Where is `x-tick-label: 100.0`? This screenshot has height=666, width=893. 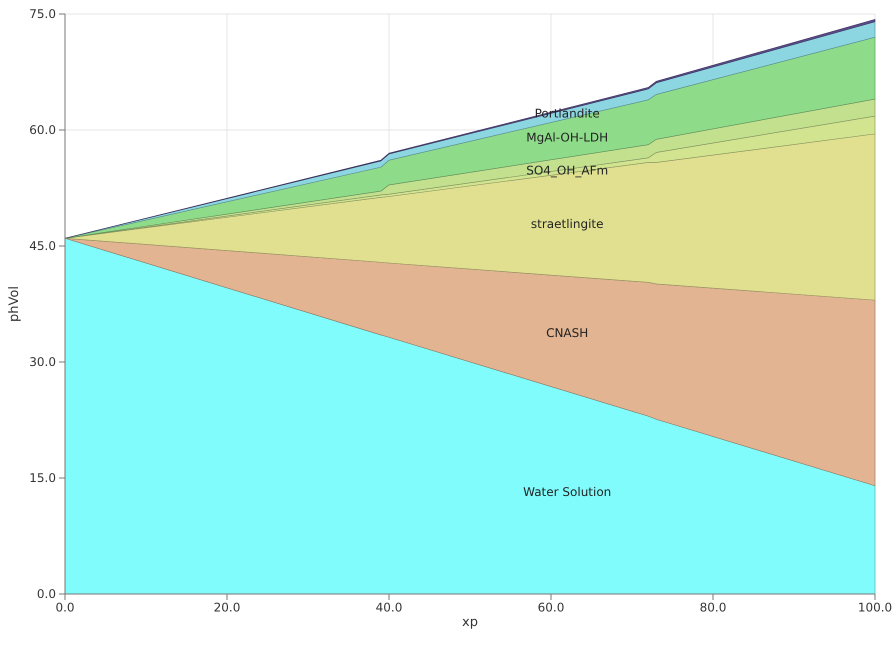
x-tick-label: 100.0 is located at coordinates (875, 607).